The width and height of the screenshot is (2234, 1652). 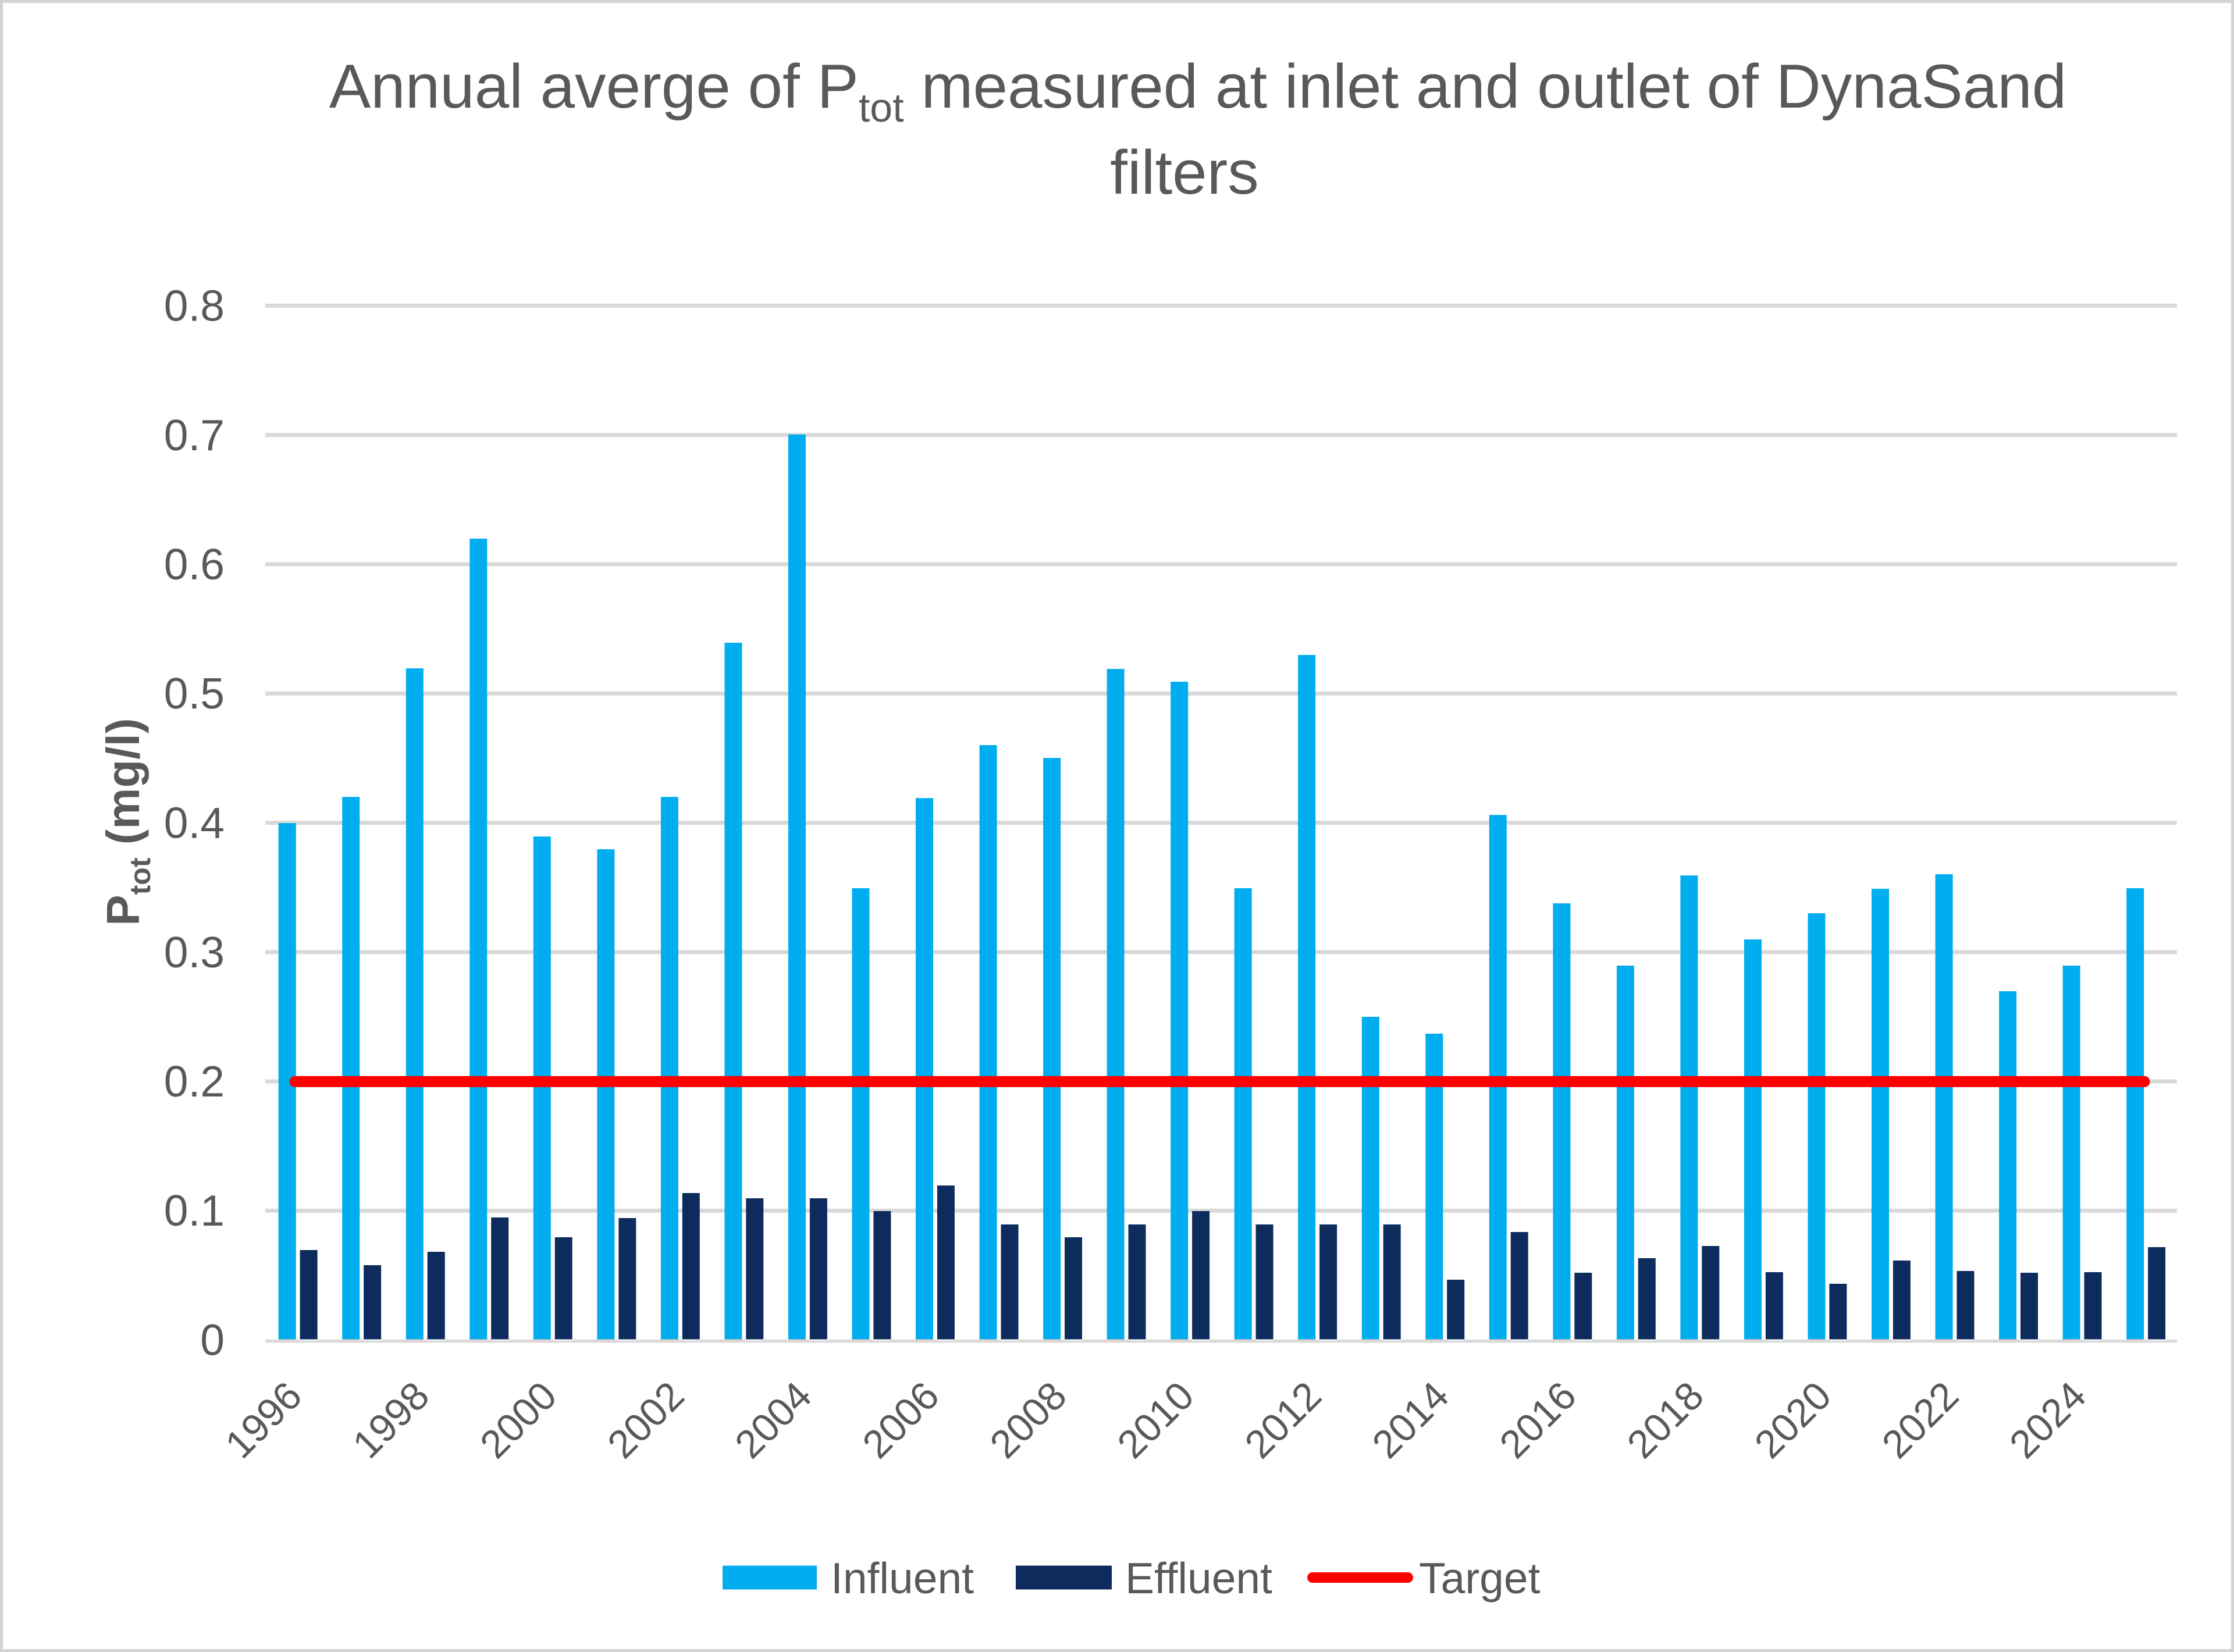 What do you see at coordinates (1480, 1578) in the screenshot?
I see `svg-text: Target` at bounding box center [1480, 1578].